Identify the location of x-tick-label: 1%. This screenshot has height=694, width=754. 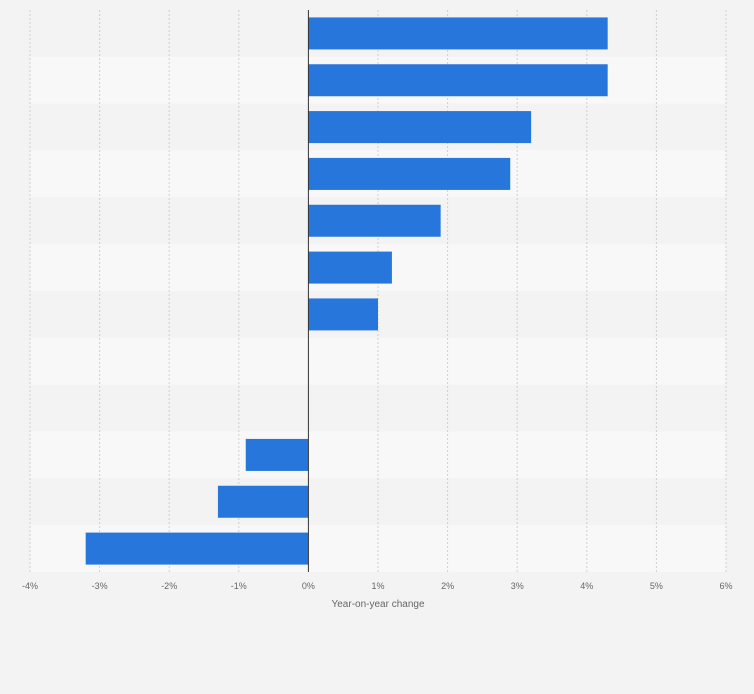
(377, 586).